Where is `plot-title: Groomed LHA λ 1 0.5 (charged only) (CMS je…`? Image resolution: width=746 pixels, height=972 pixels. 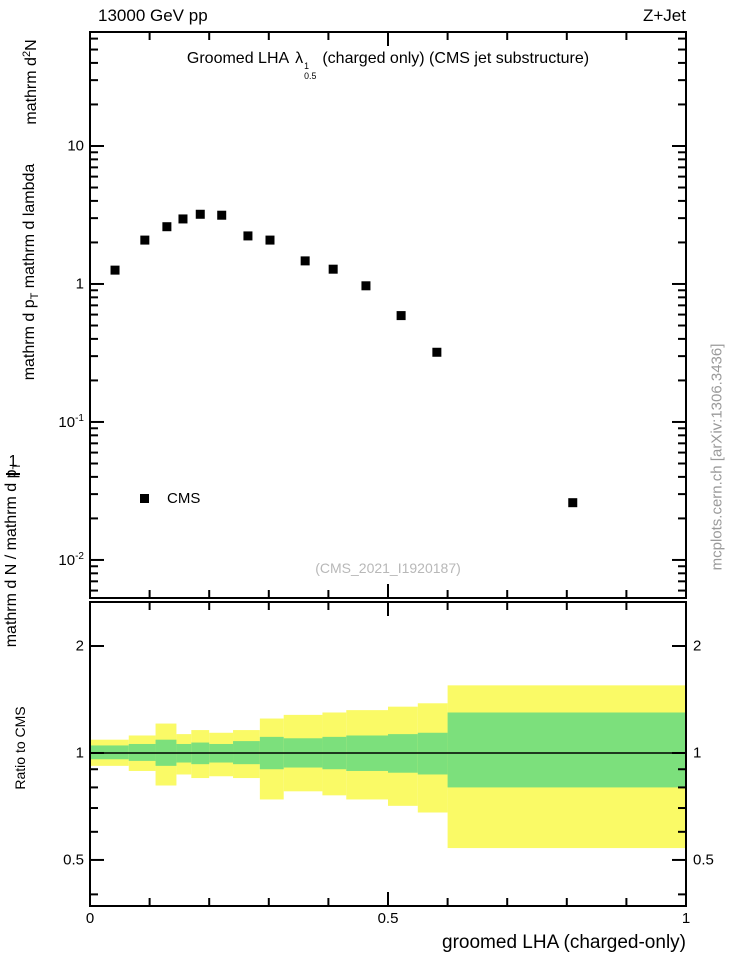
plot-title: Groomed LHA λ 1 0.5 (charged only) (CMS je… is located at coordinates (388, 65).